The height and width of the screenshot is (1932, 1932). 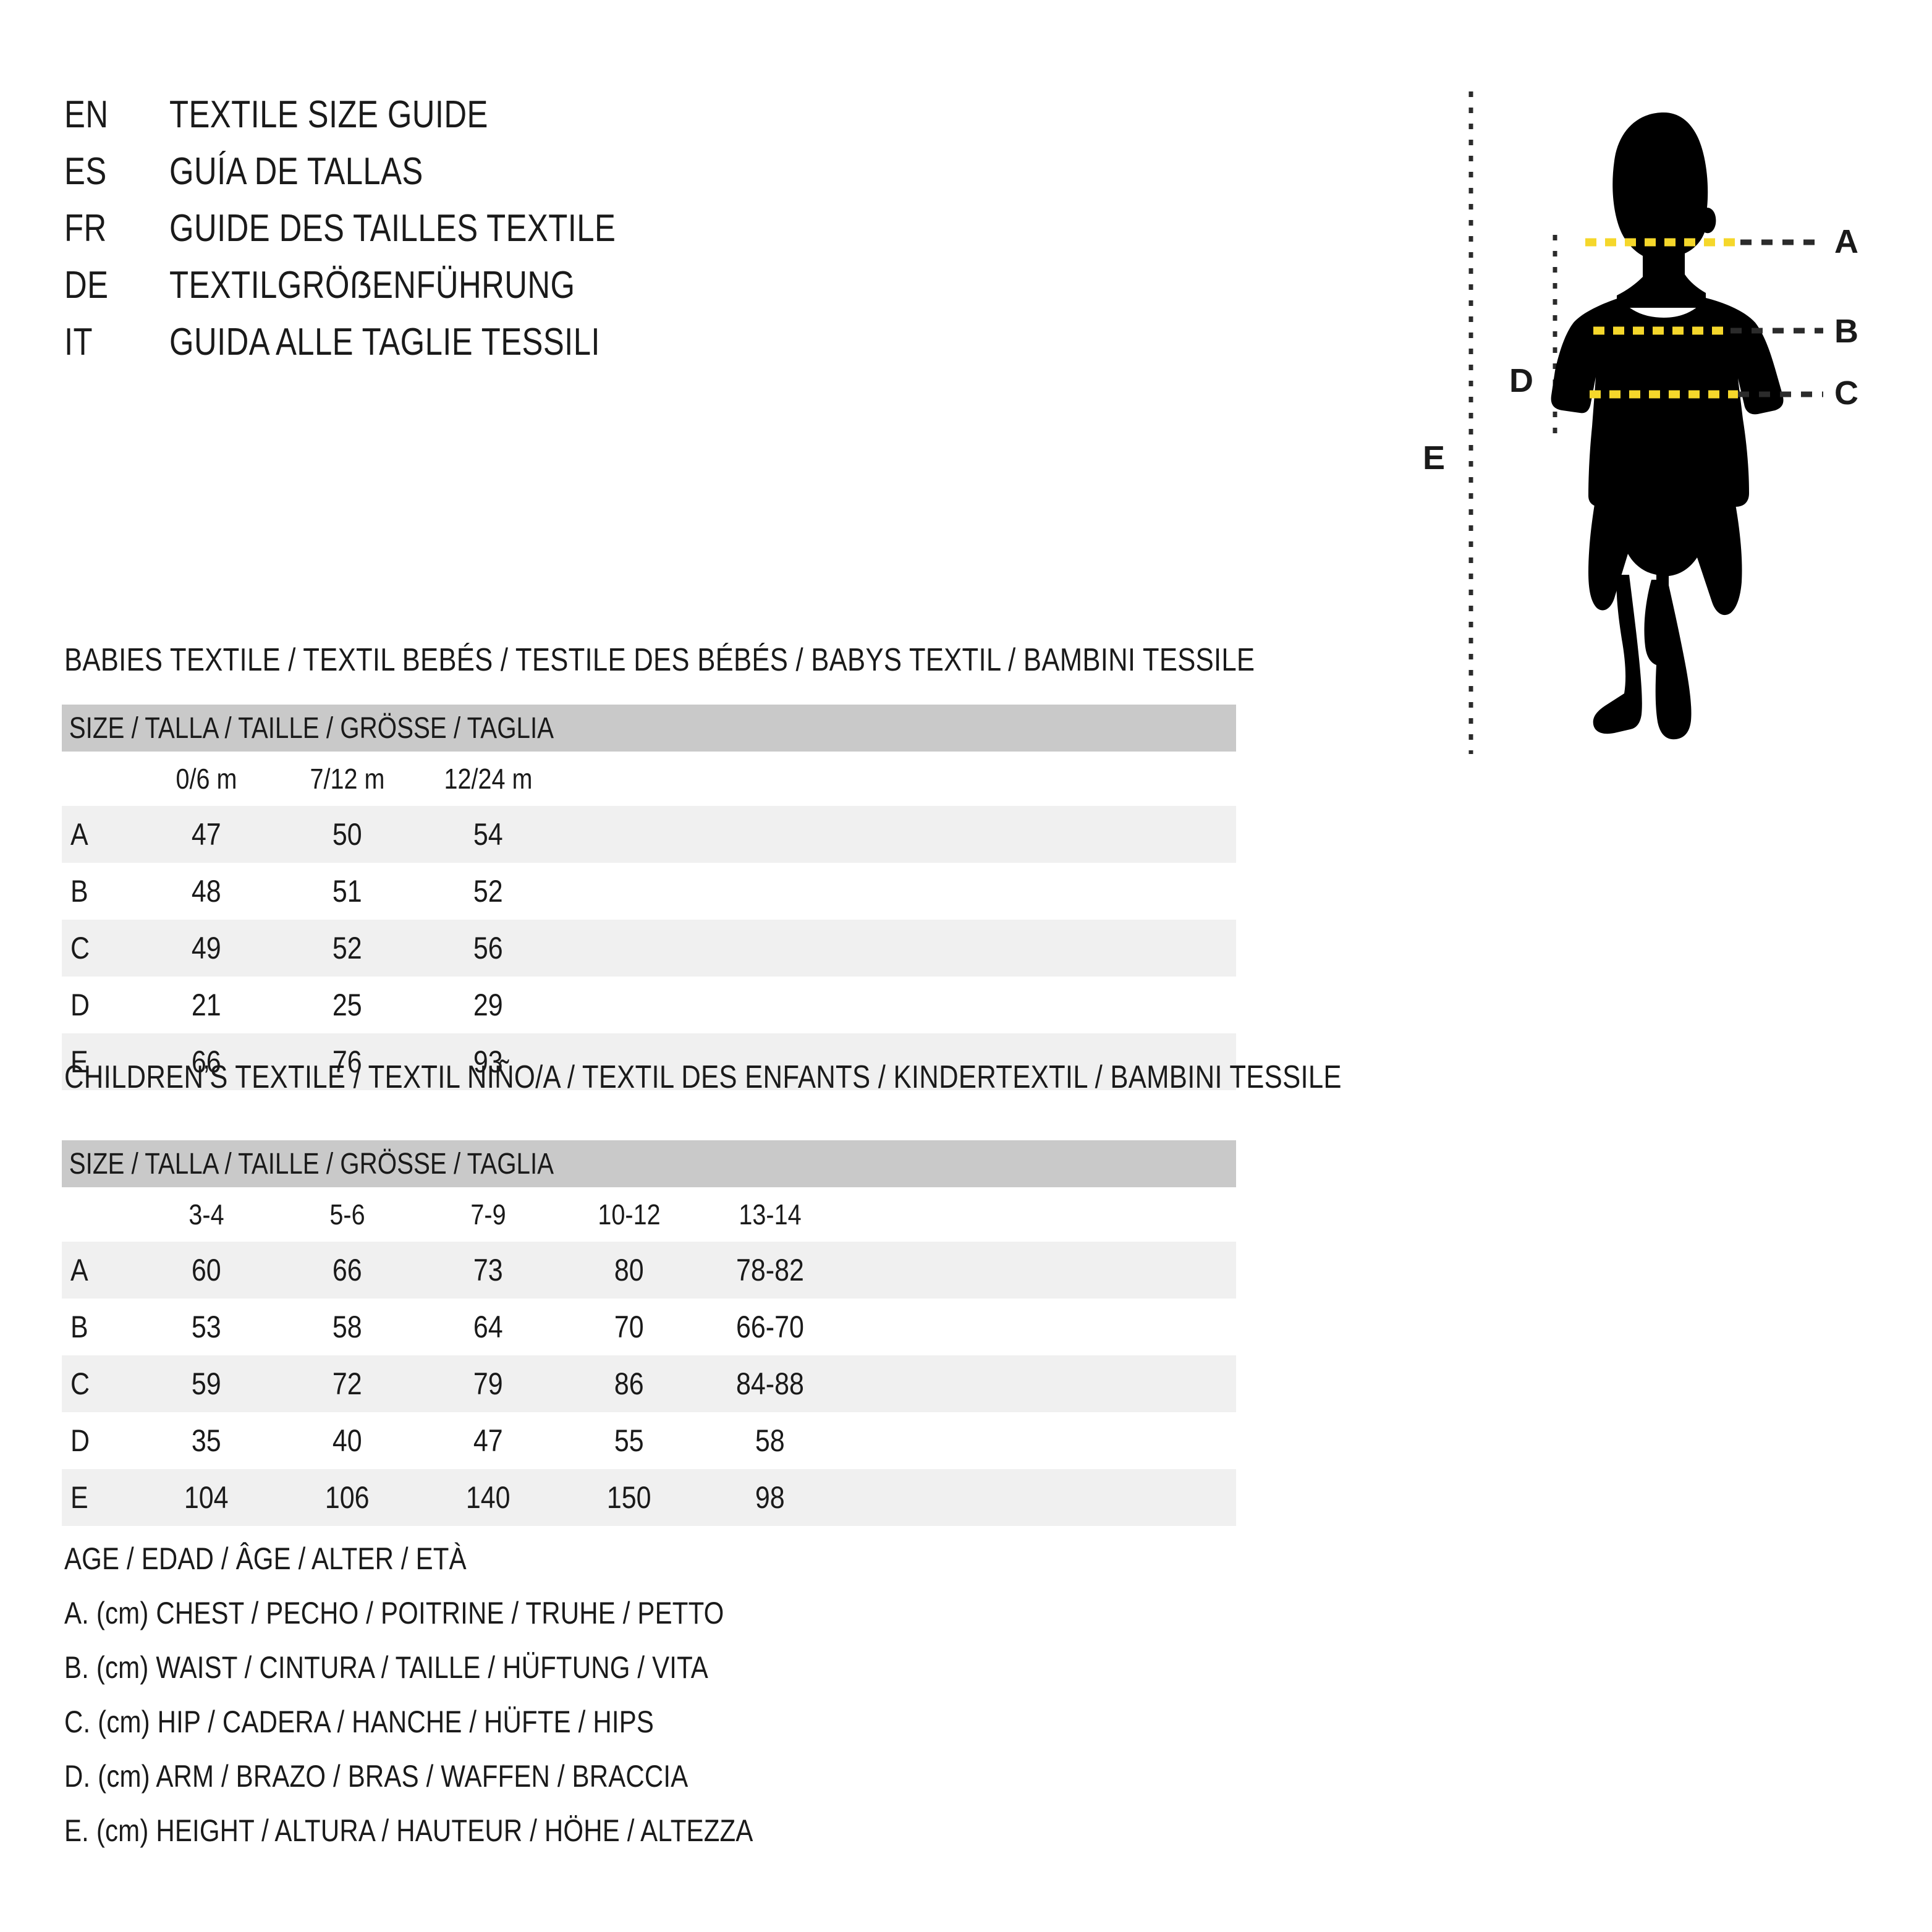 I want to click on row-value: 73, so click(x=488, y=1270).